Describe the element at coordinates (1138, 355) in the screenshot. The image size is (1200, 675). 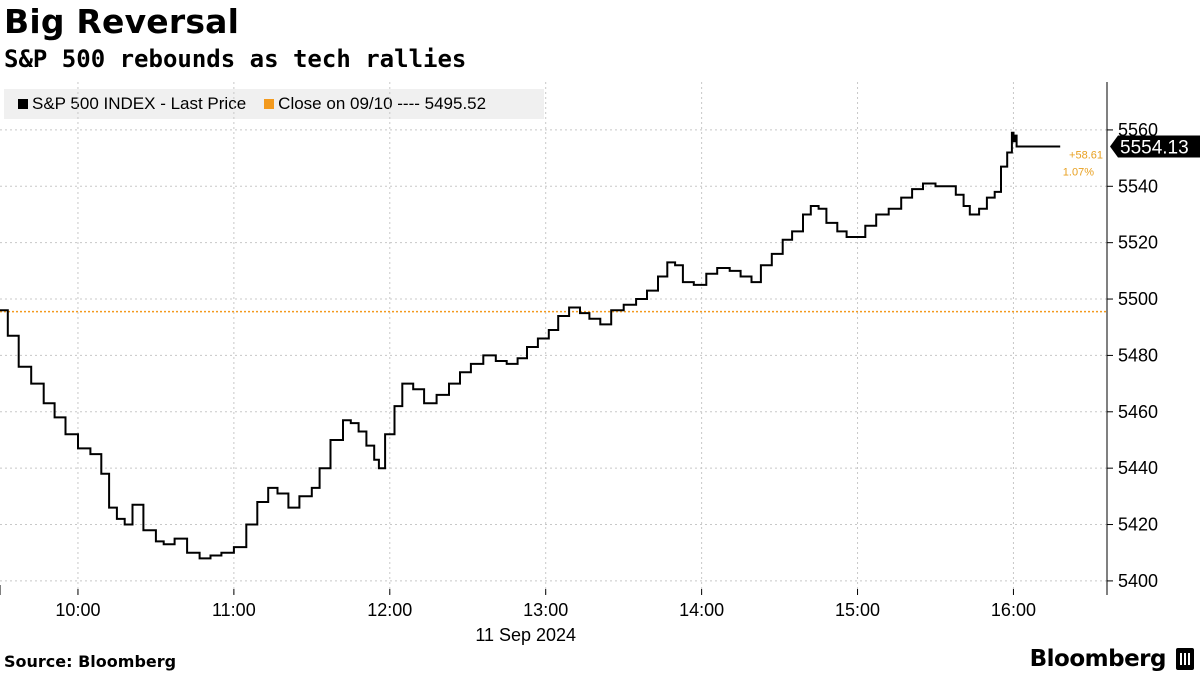
I see `y-tick-label: 5480` at that location.